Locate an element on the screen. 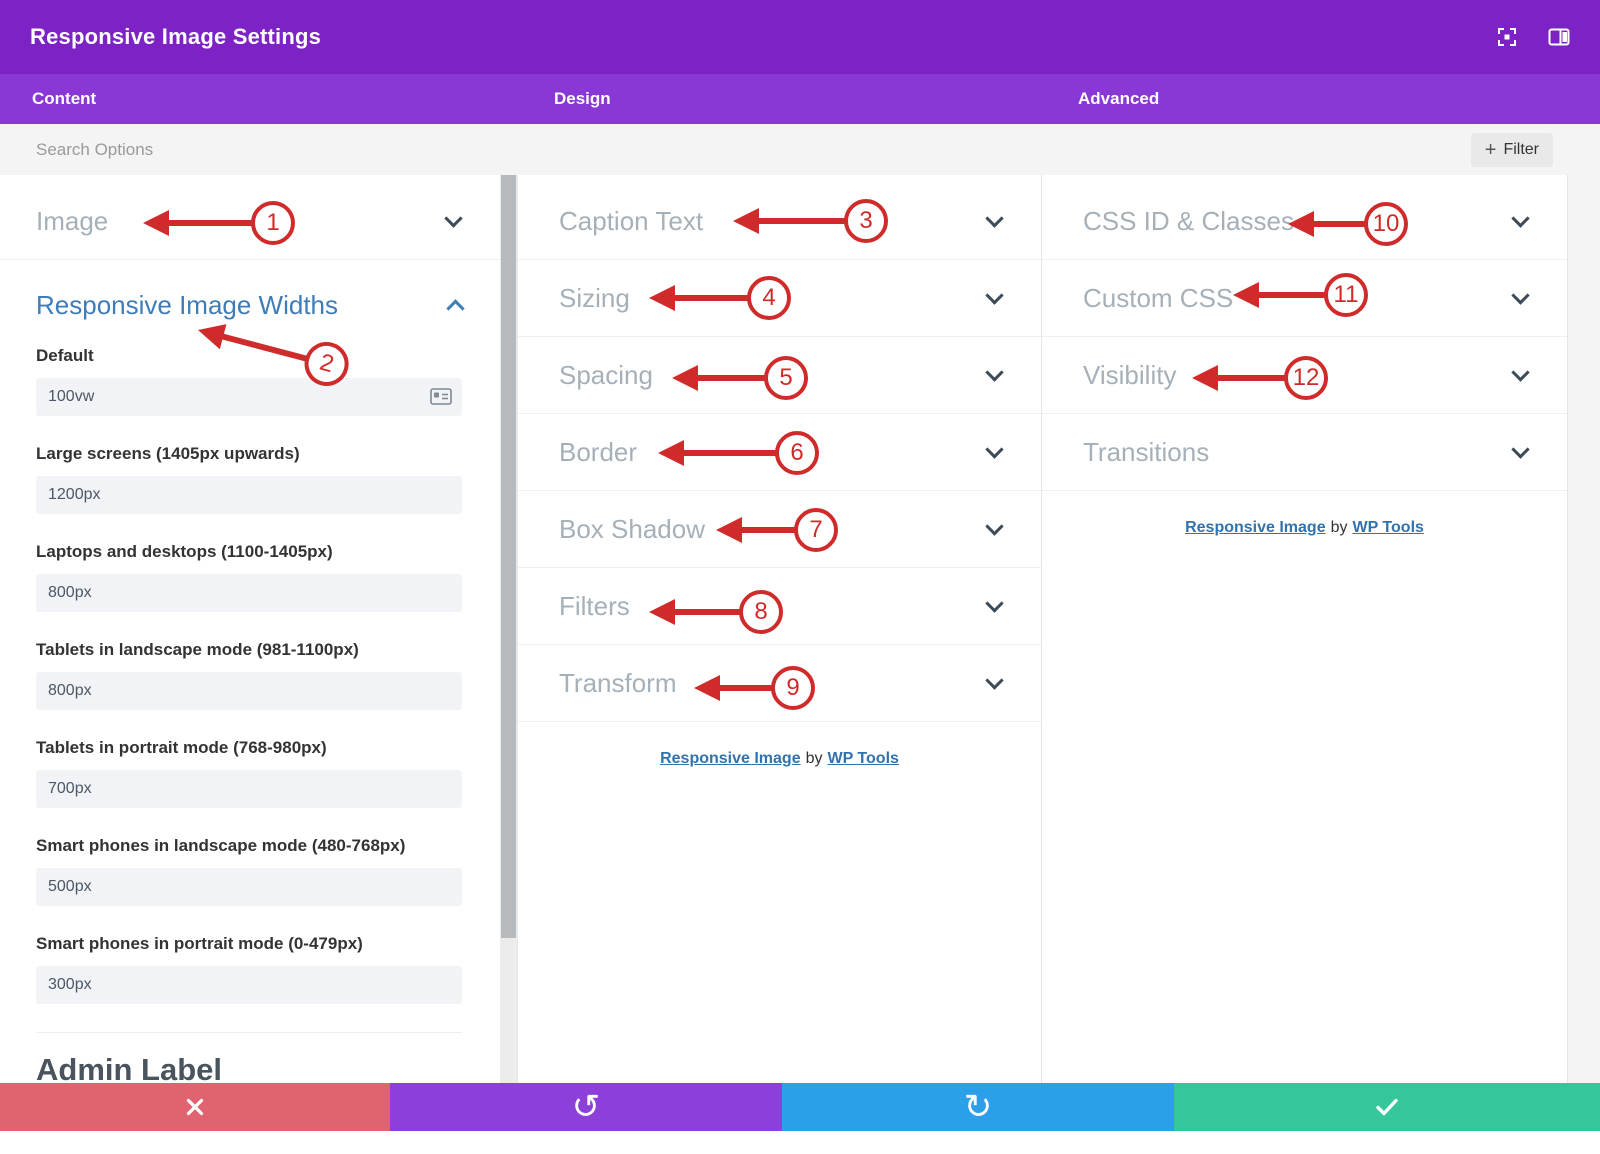 The image size is (1600, 1154). undo-icon: ↺ is located at coordinates (586, 1107).